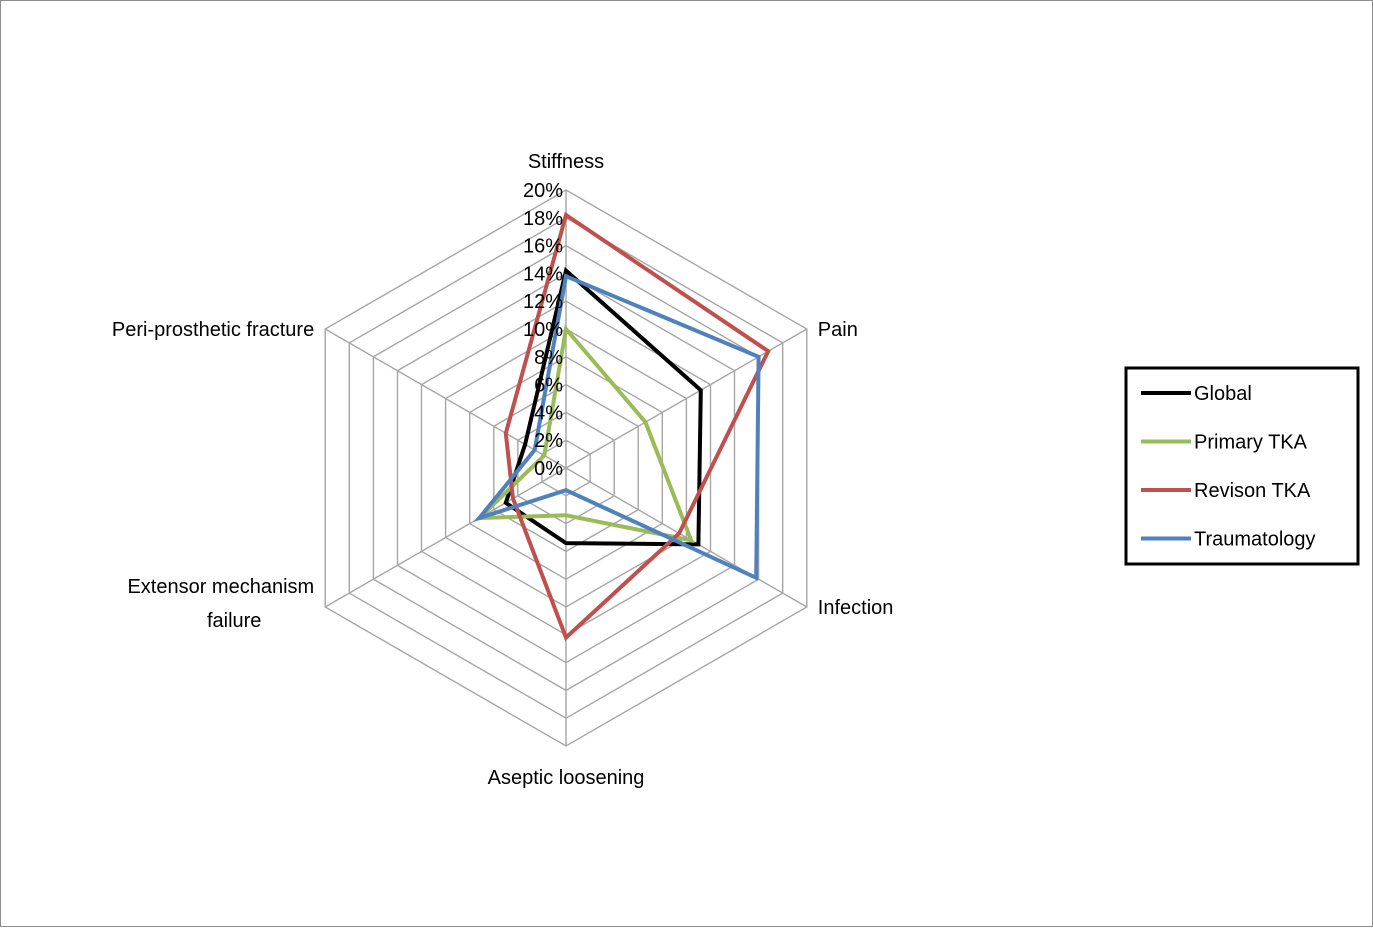 Image resolution: width=1373 pixels, height=931 pixels. I want to click on radar-series, so click(622, 426).